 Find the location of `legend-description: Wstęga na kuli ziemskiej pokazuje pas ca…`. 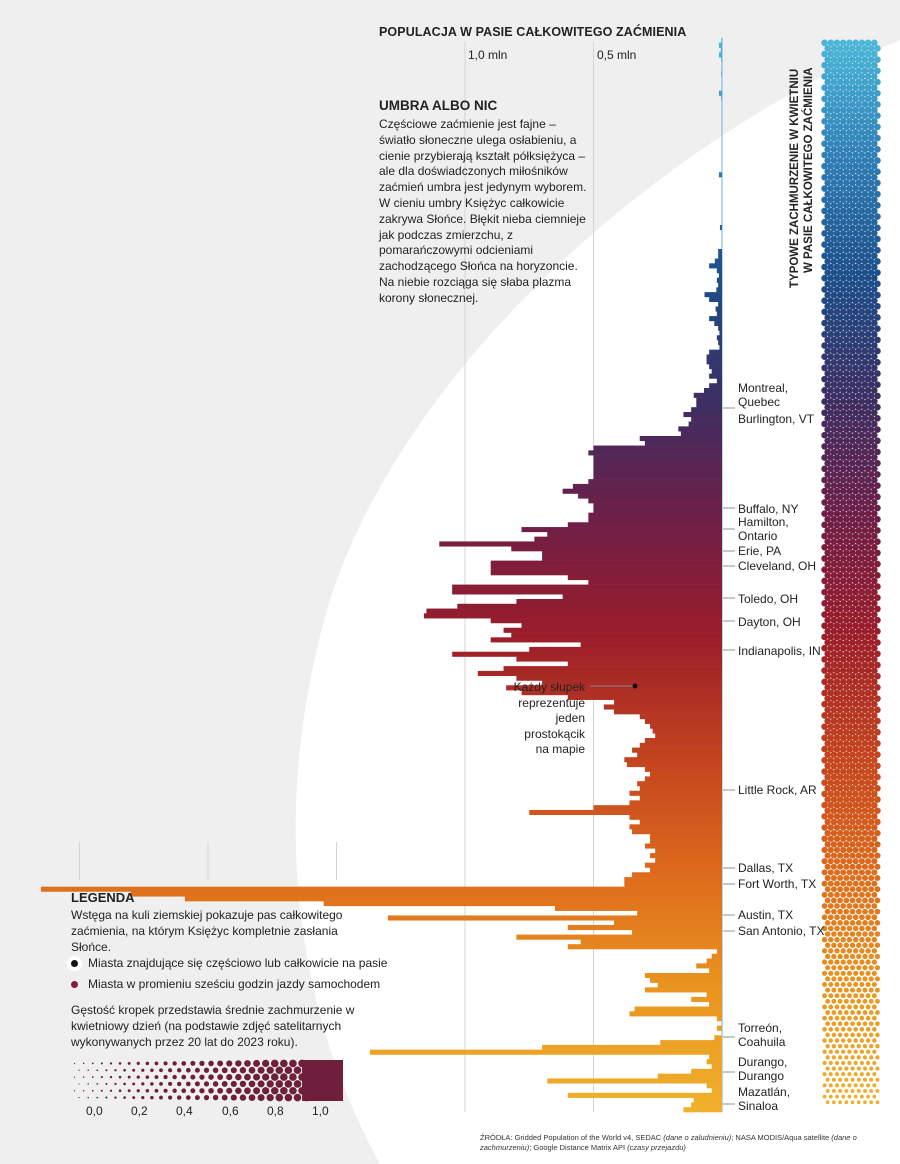

legend-description: Wstęga na kuli ziemskiej pokazuje pas ca… is located at coordinates (207, 931).